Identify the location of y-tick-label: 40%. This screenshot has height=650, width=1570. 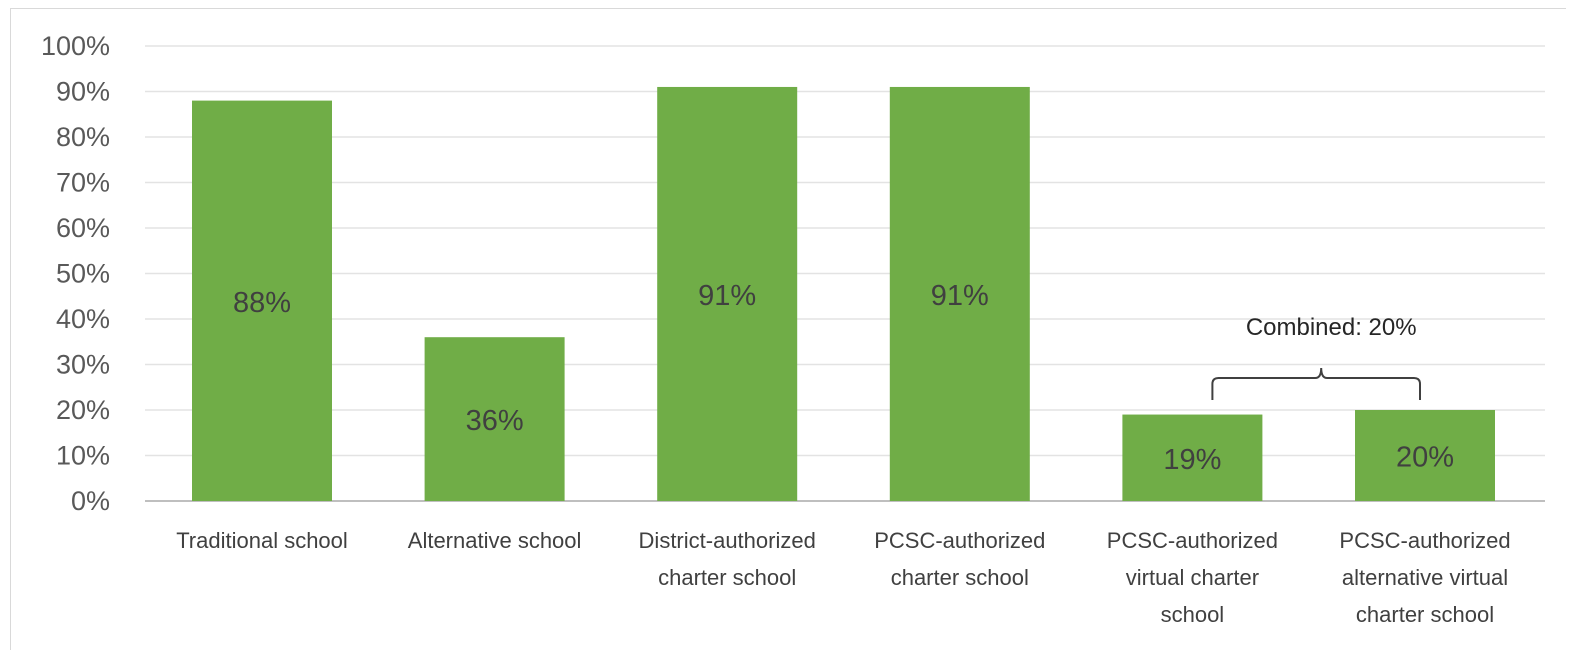
(83, 319).